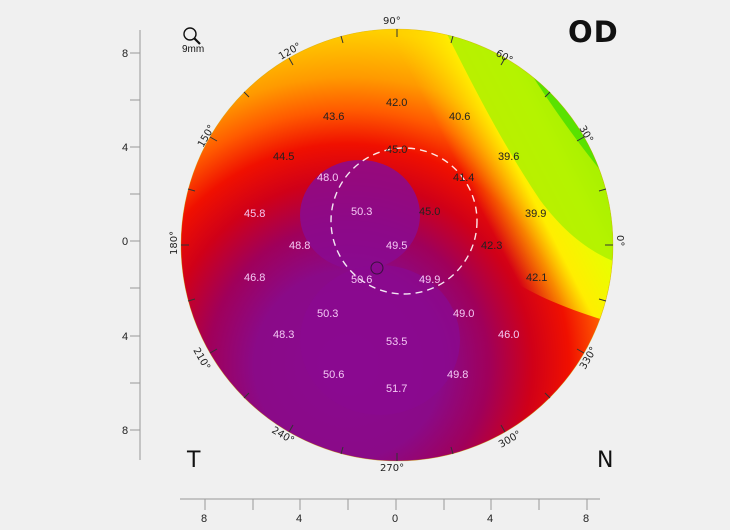 The height and width of the screenshot is (530, 730). I want to click on svg-text: 44.5, so click(283, 157).